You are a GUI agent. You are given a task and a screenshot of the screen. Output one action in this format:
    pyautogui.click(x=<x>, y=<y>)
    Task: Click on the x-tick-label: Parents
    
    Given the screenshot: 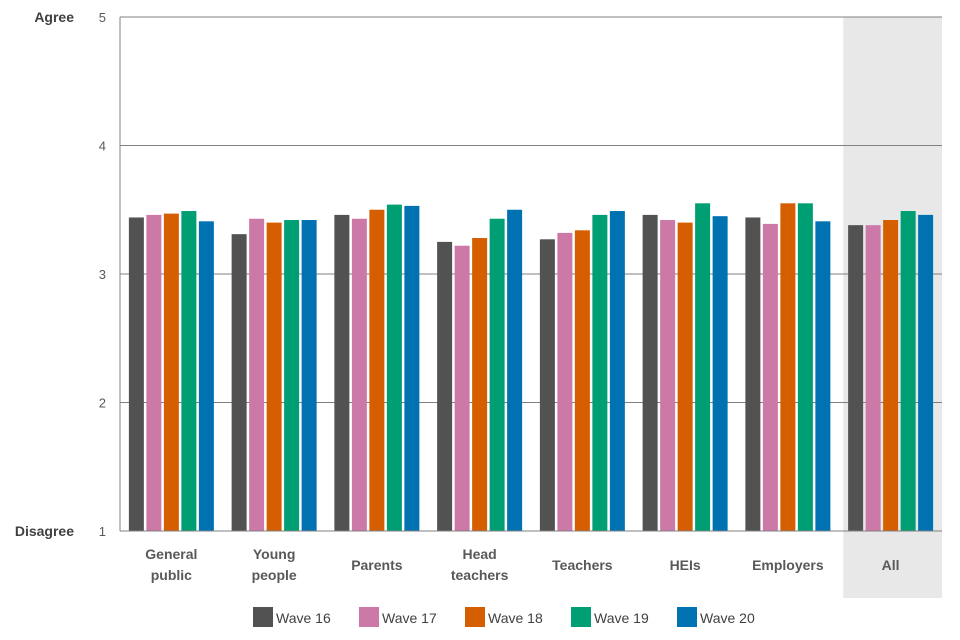 What is the action you would take?
    pyautogui.click(x=377, y=565)
    